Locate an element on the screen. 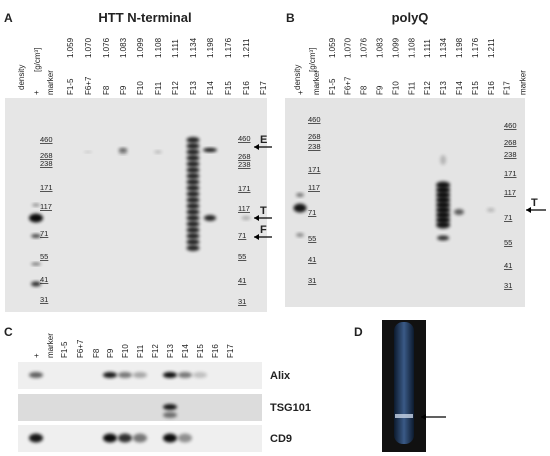 The height and width of the screenshot is (456, 550). density: 1.059 is located at coordinates (332, 47).